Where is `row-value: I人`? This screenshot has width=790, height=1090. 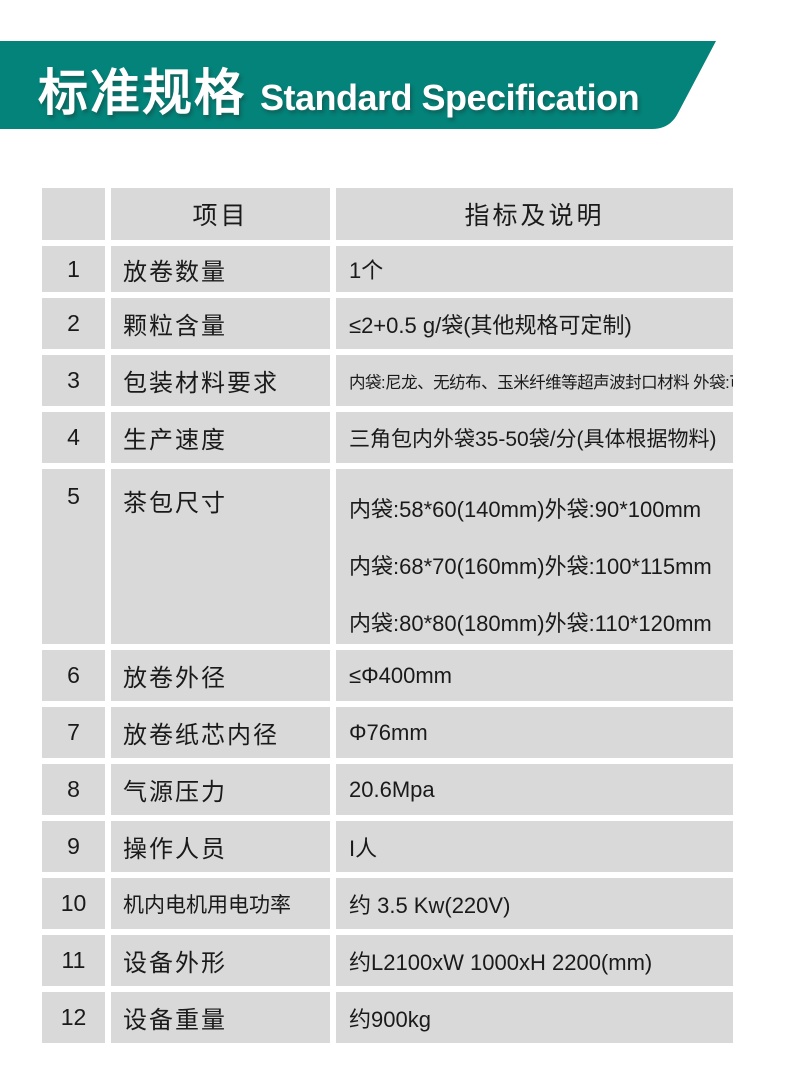 row-value: I人 is located at coordinates (534, 846).